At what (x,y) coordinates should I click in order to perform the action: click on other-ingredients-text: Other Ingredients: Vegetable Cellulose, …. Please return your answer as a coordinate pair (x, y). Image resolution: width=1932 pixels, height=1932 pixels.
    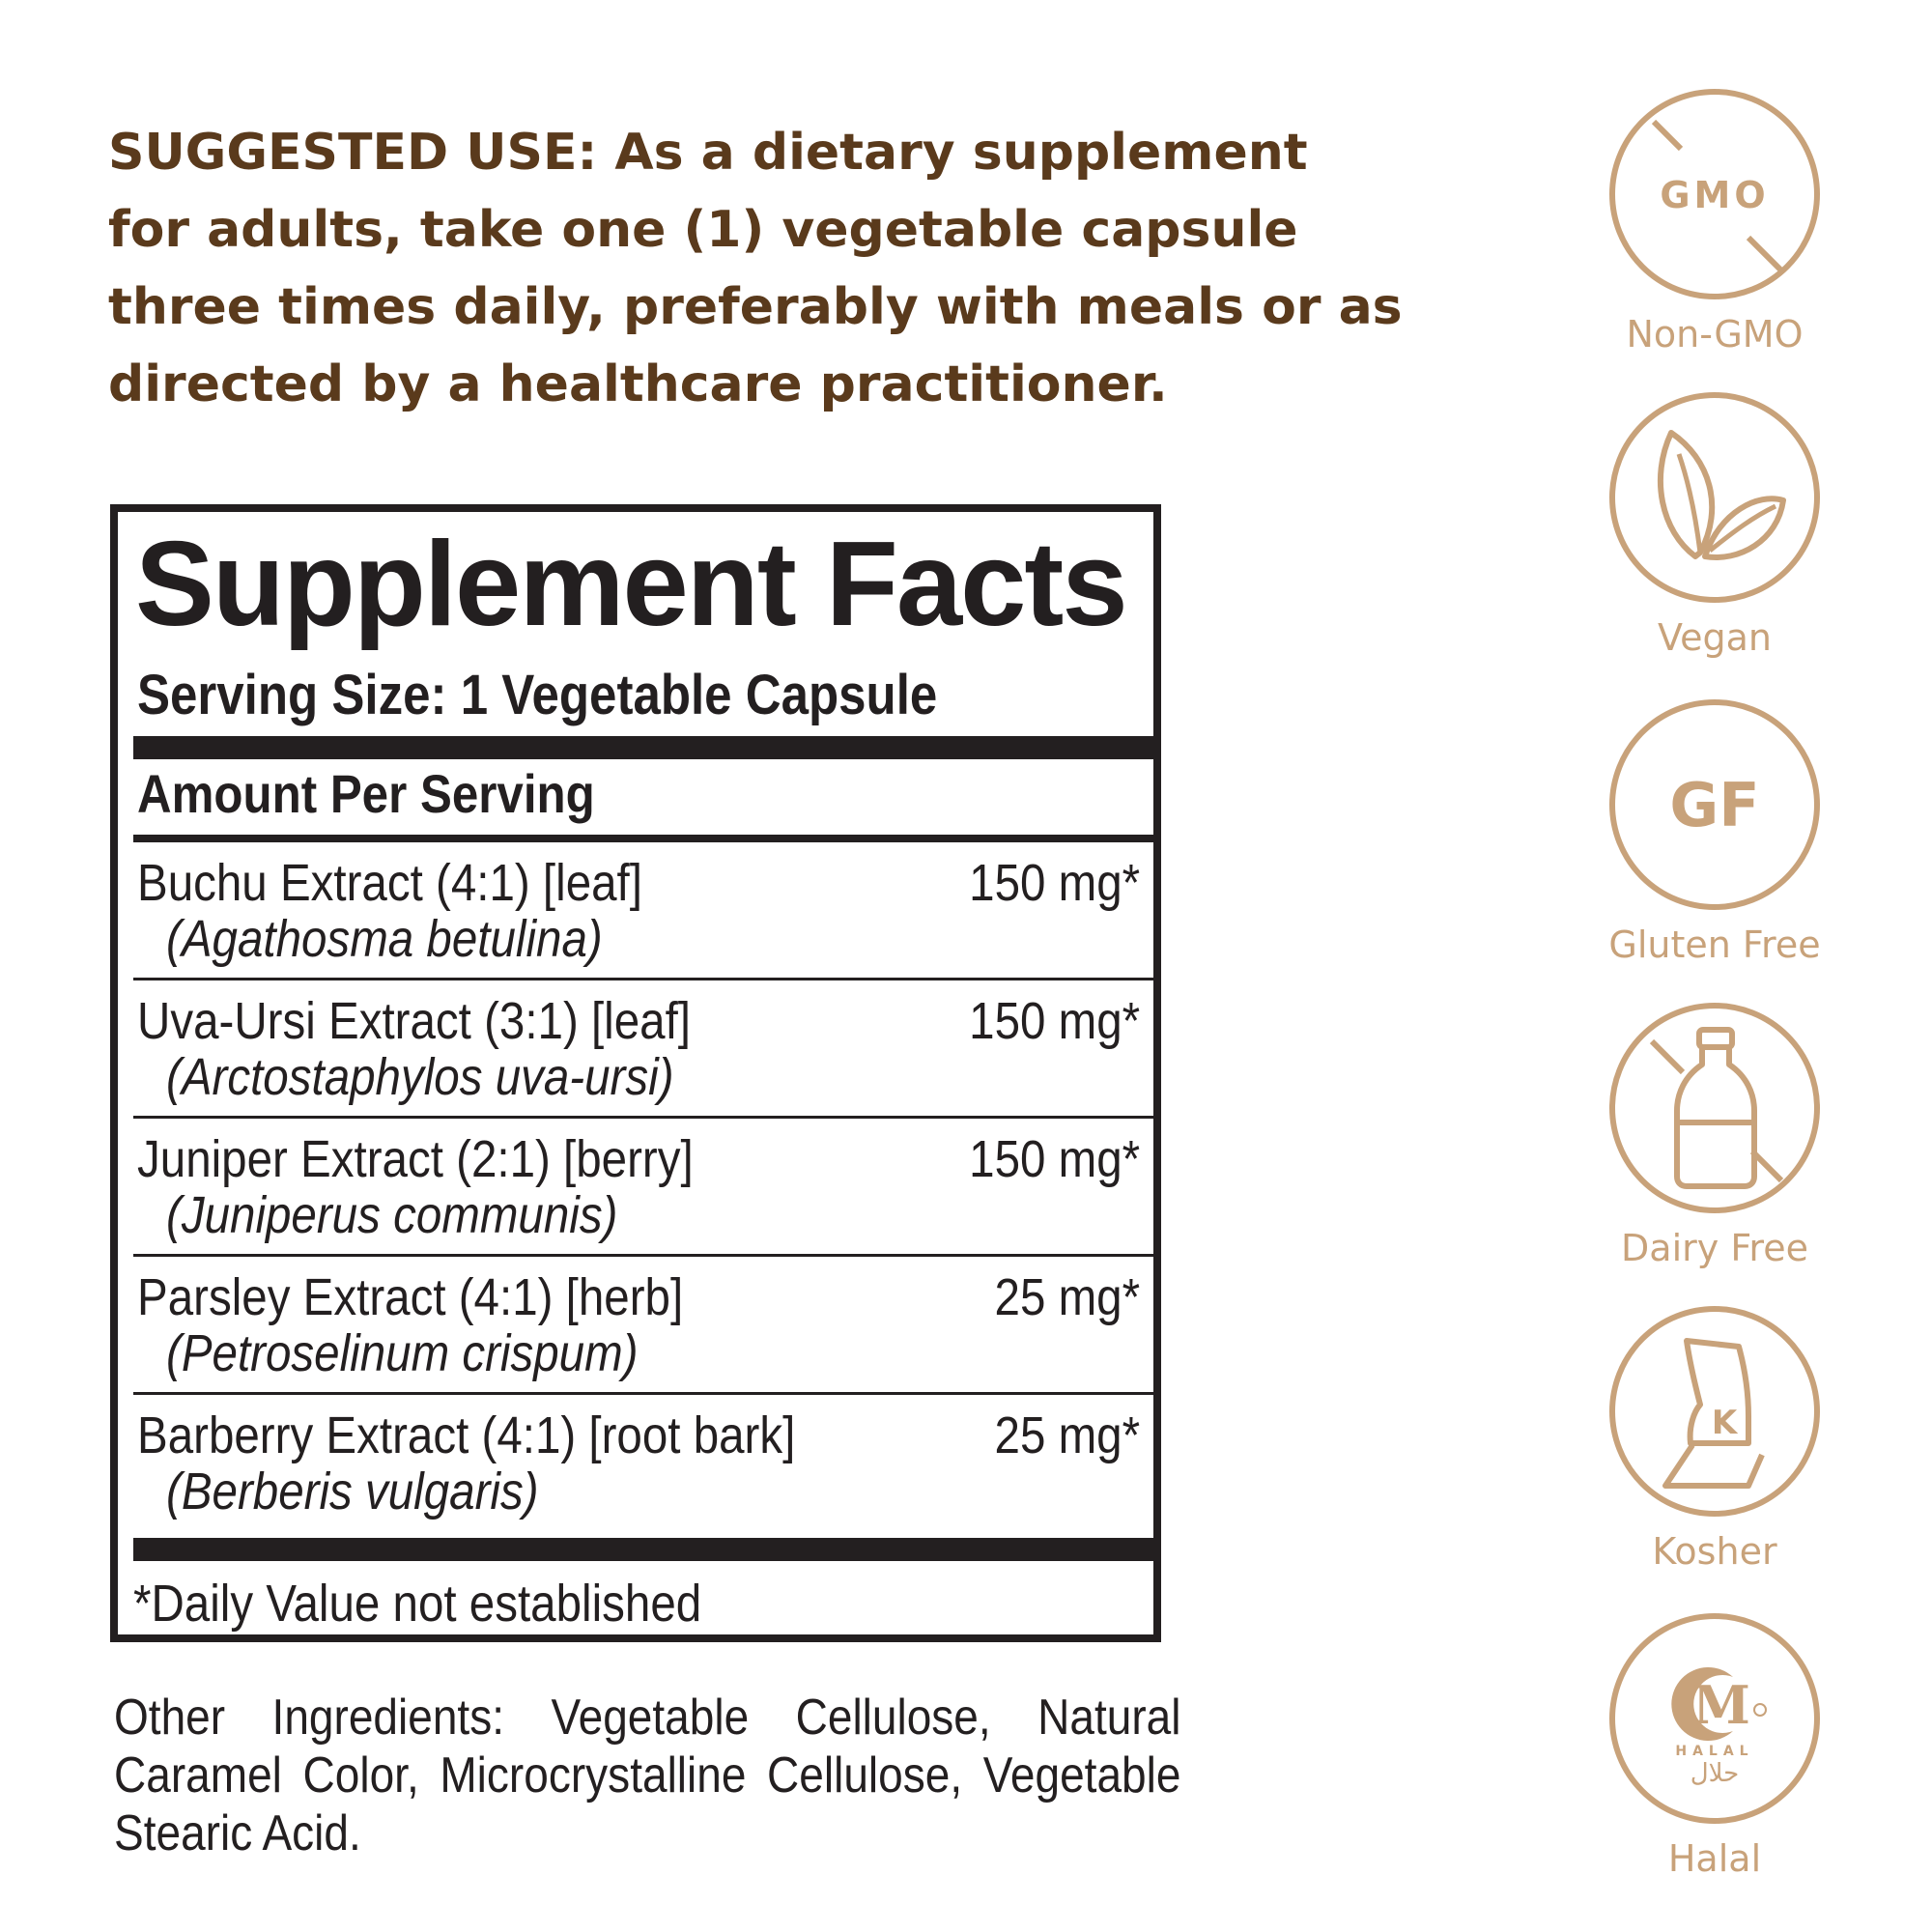
    Looking at the image, I should click on (647, 1775).